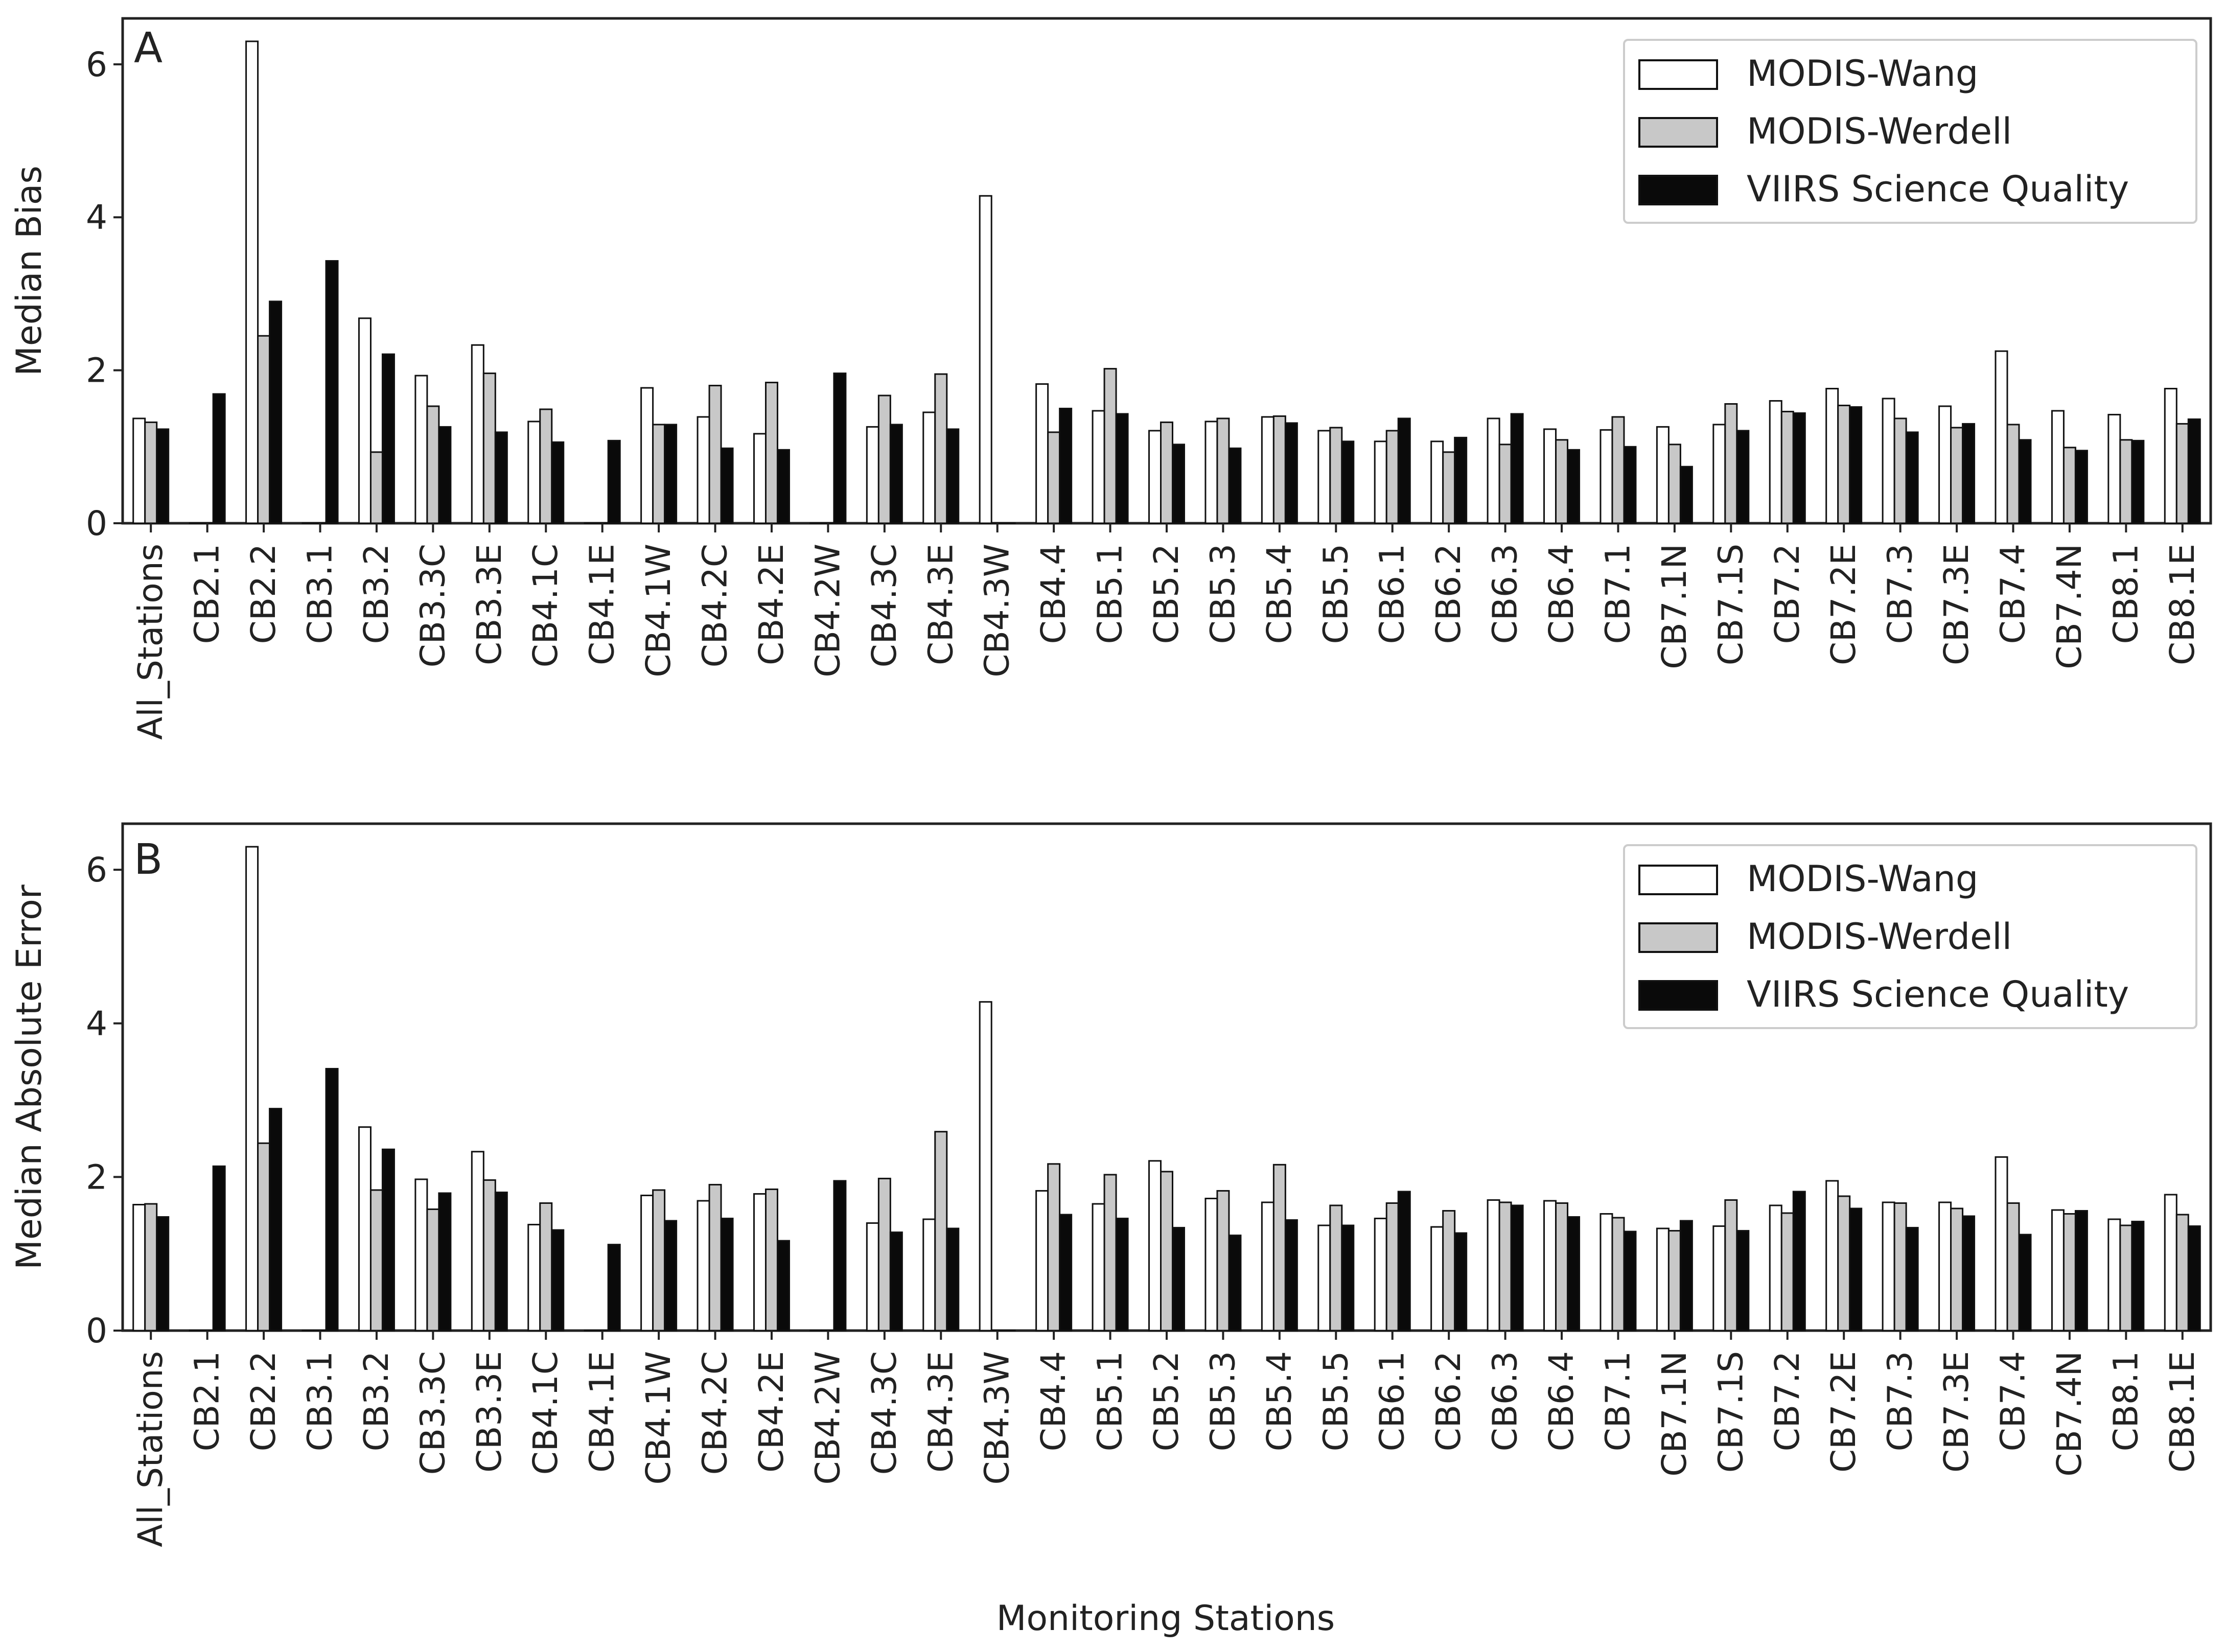 The image size is (2225, 1652). Describe the element at coordinates (1223, 594) in the screenshot. I see `x-tick-label-a: CB5.3` at that location.